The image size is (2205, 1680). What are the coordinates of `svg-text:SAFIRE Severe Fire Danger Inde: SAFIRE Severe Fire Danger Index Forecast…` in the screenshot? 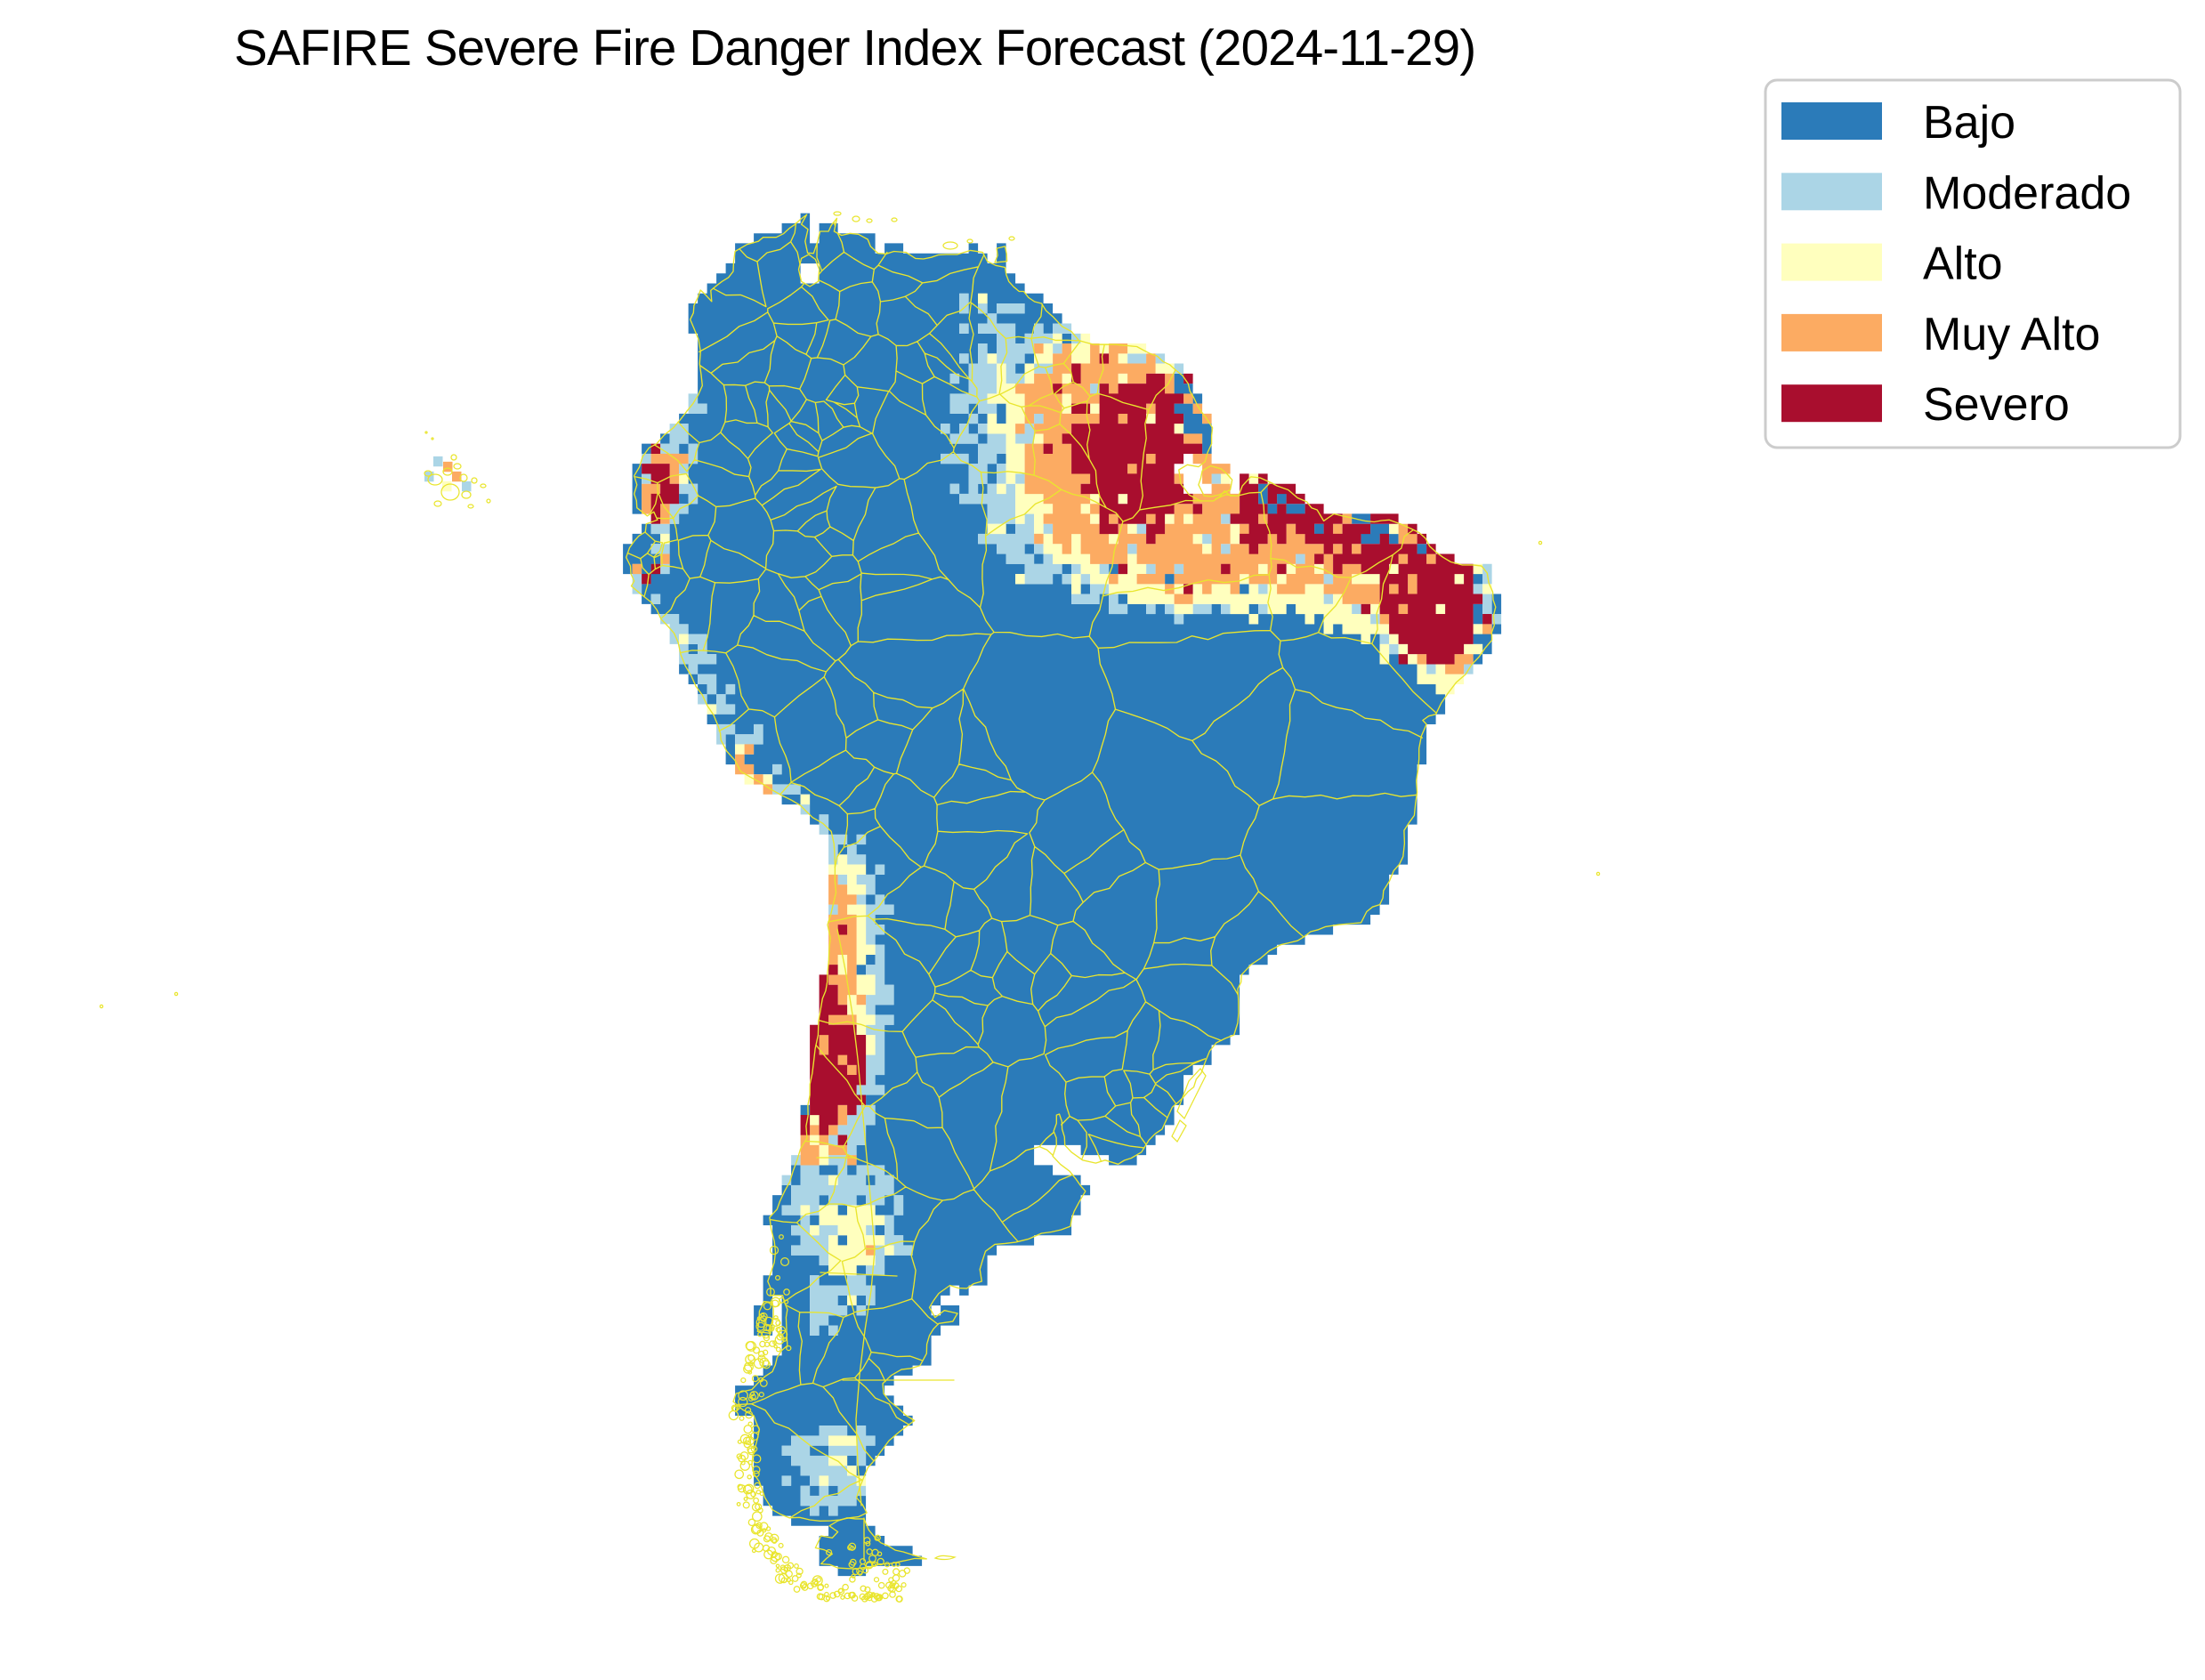 It's located at (854, 48).